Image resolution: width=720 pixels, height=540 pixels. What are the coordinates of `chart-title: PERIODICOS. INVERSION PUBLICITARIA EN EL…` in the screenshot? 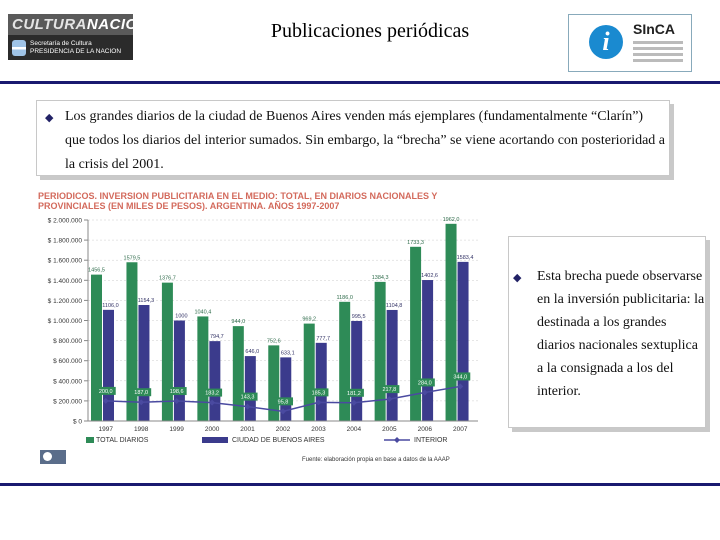 It's located at (238, 201).